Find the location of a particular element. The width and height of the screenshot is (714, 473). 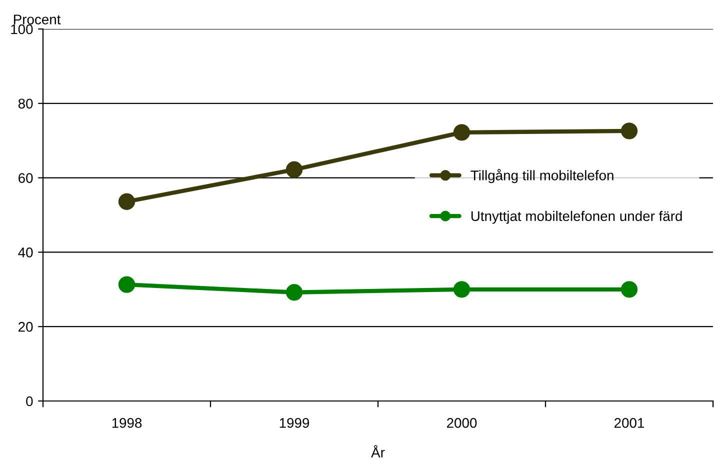

y-tick-label: 20 is located at coordinates (25, 327).